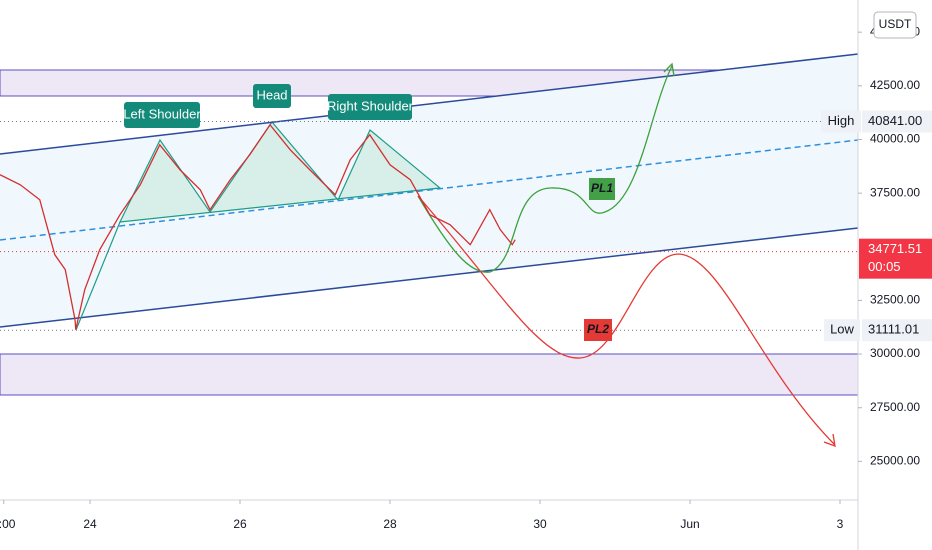 The height and width of the screenshot is (550, 932). What do you see at coordinates (280, 172) in the screenshot?
I see `hs-pattern` at bounding box center [280, 172].